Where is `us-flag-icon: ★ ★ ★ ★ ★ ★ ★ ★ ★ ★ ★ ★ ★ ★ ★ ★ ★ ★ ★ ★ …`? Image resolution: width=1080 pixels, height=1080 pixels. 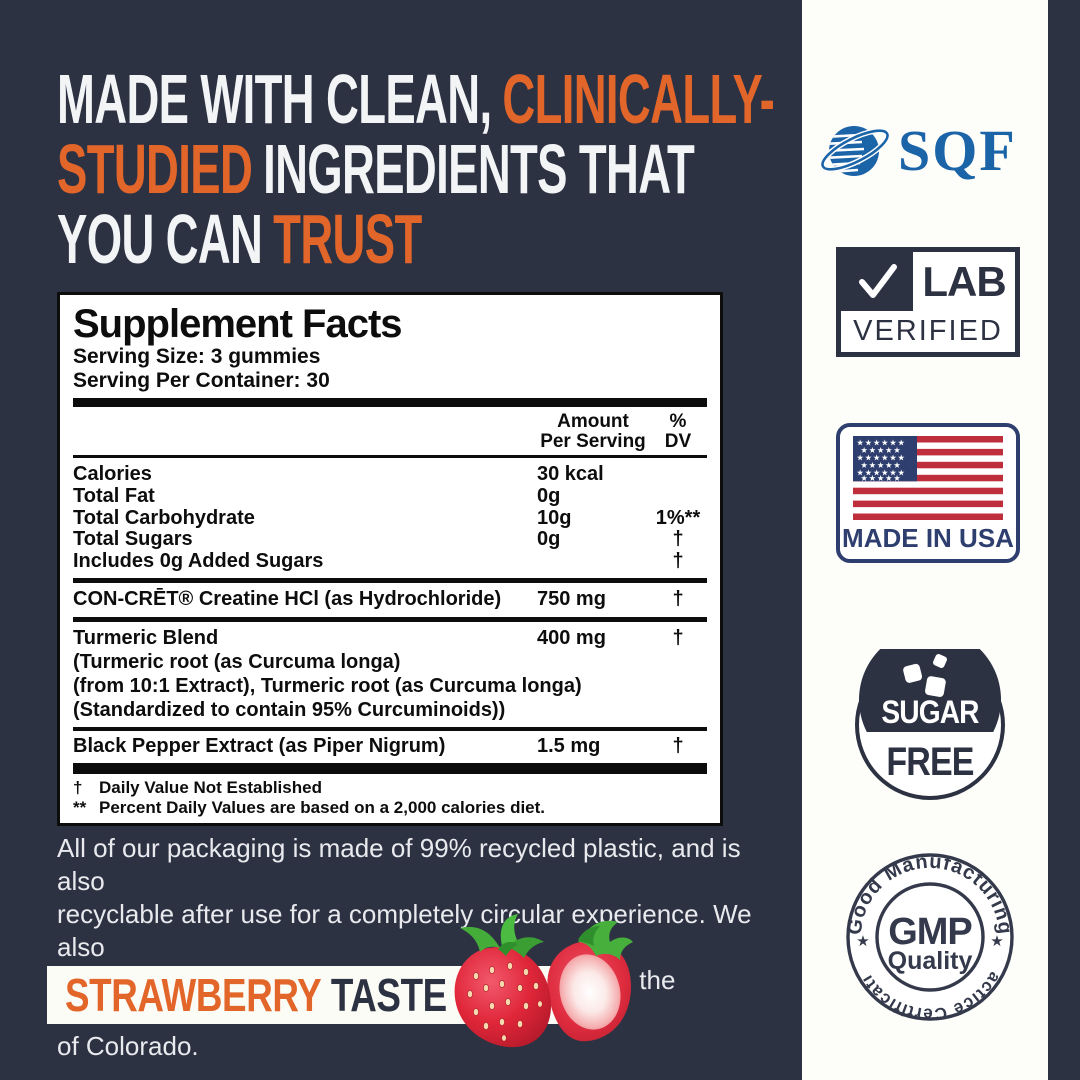
us-flag-icon: ★ ★ ★ ★ ★ ★ ★ ★ ★ ★ ★ ★ ★ ★ ★ ★ ★ ★ ★ ★ … is located at coordinates (928, 478).